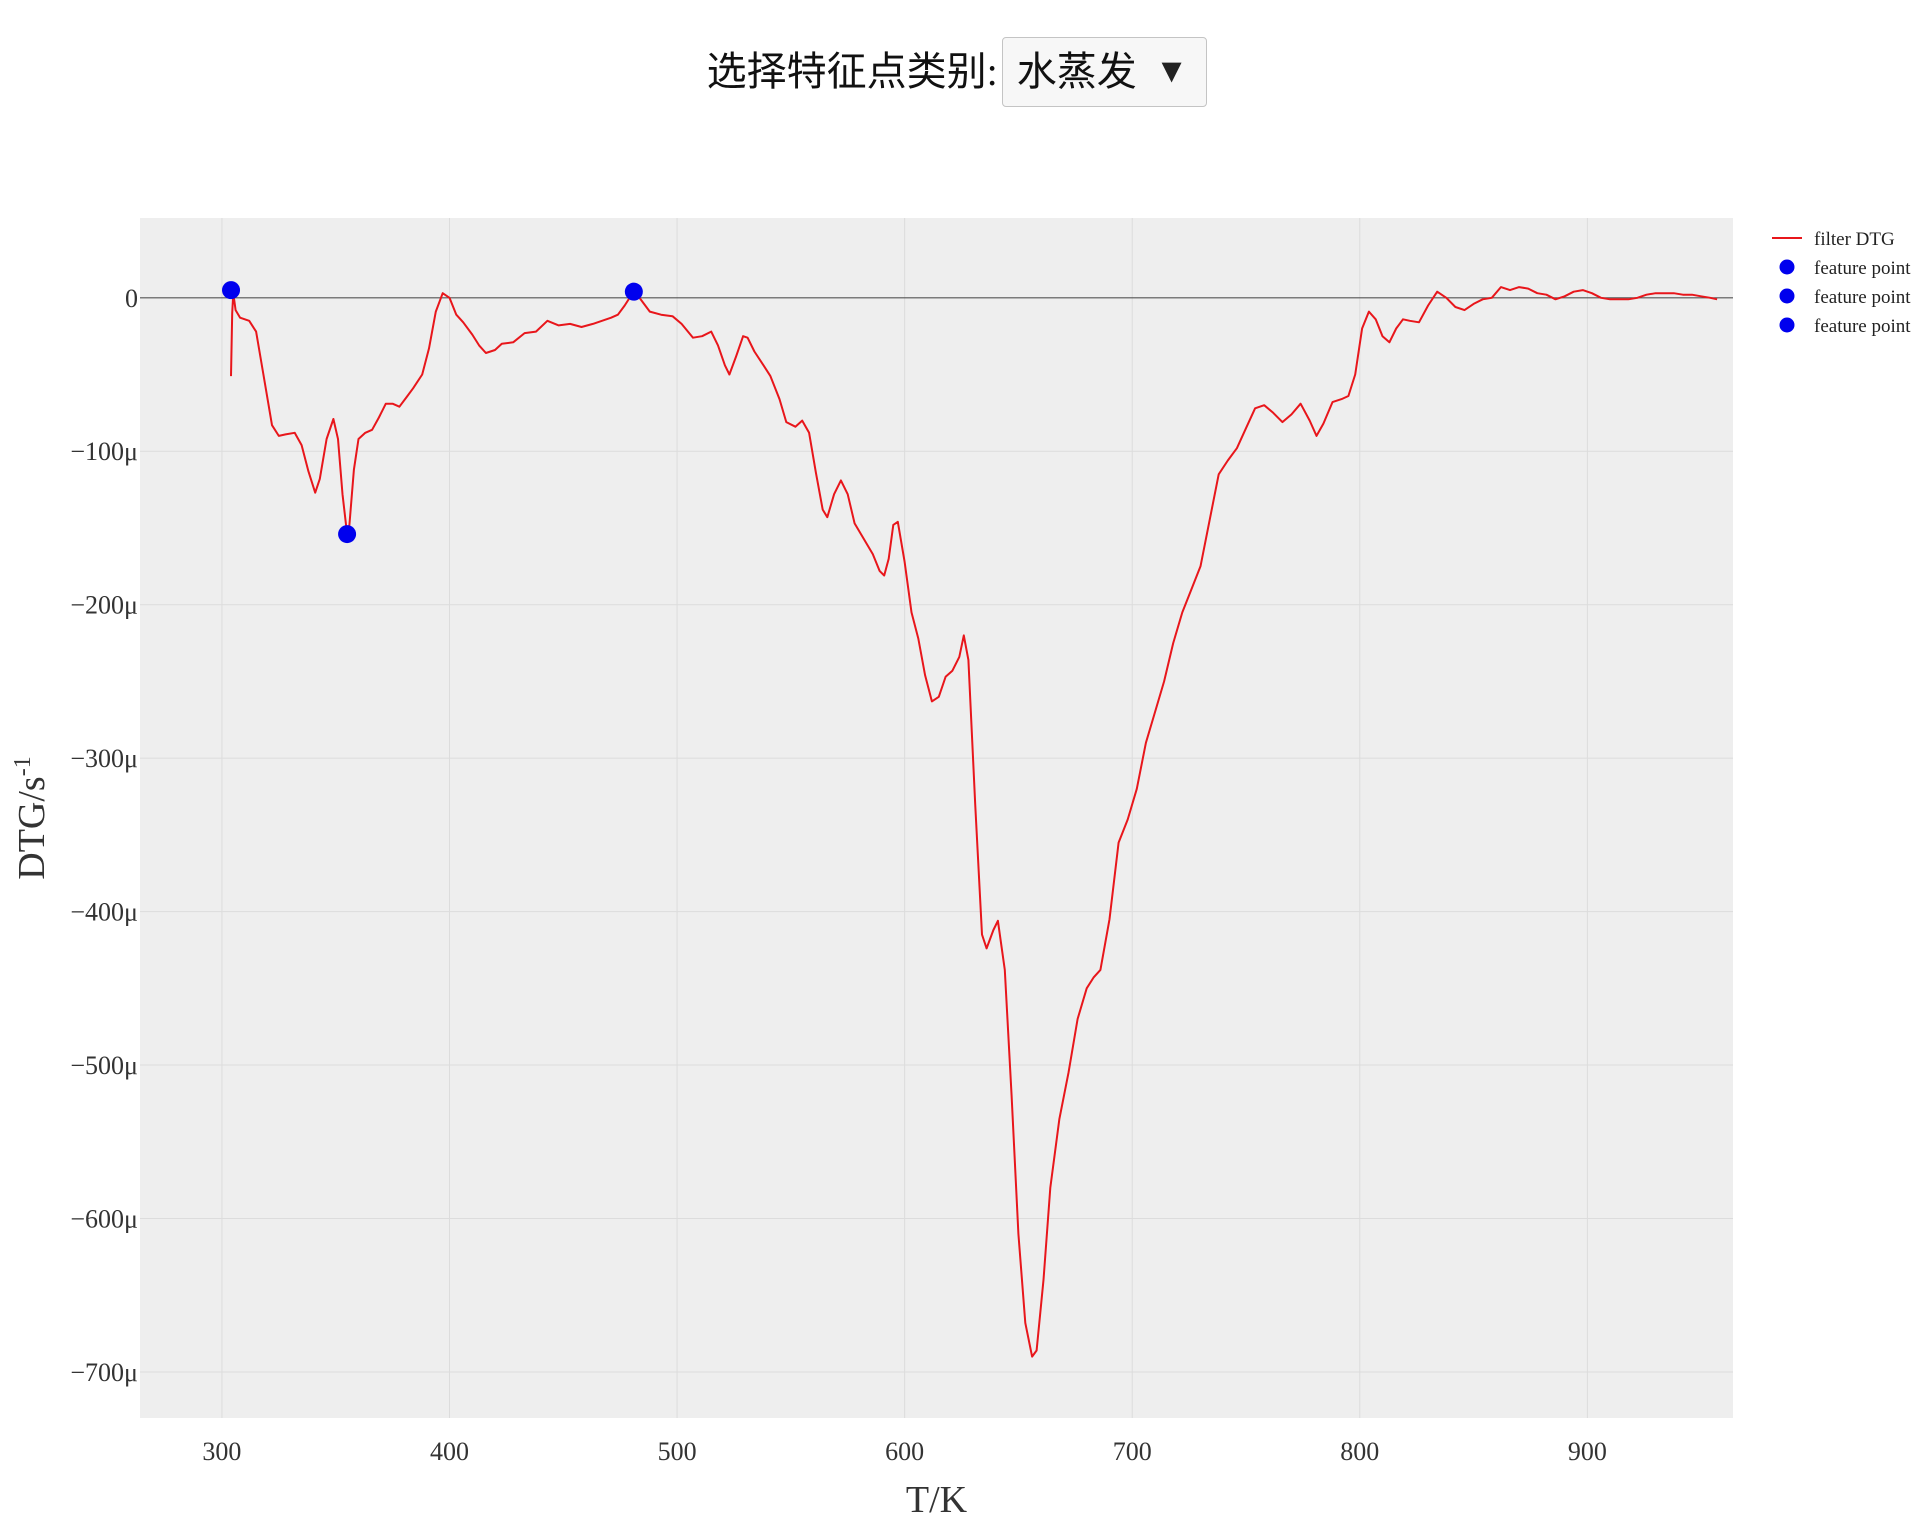 This screenshot has height=1527, width=1914. I want to click on x-tick-label: 700, so click(1132, 1451).